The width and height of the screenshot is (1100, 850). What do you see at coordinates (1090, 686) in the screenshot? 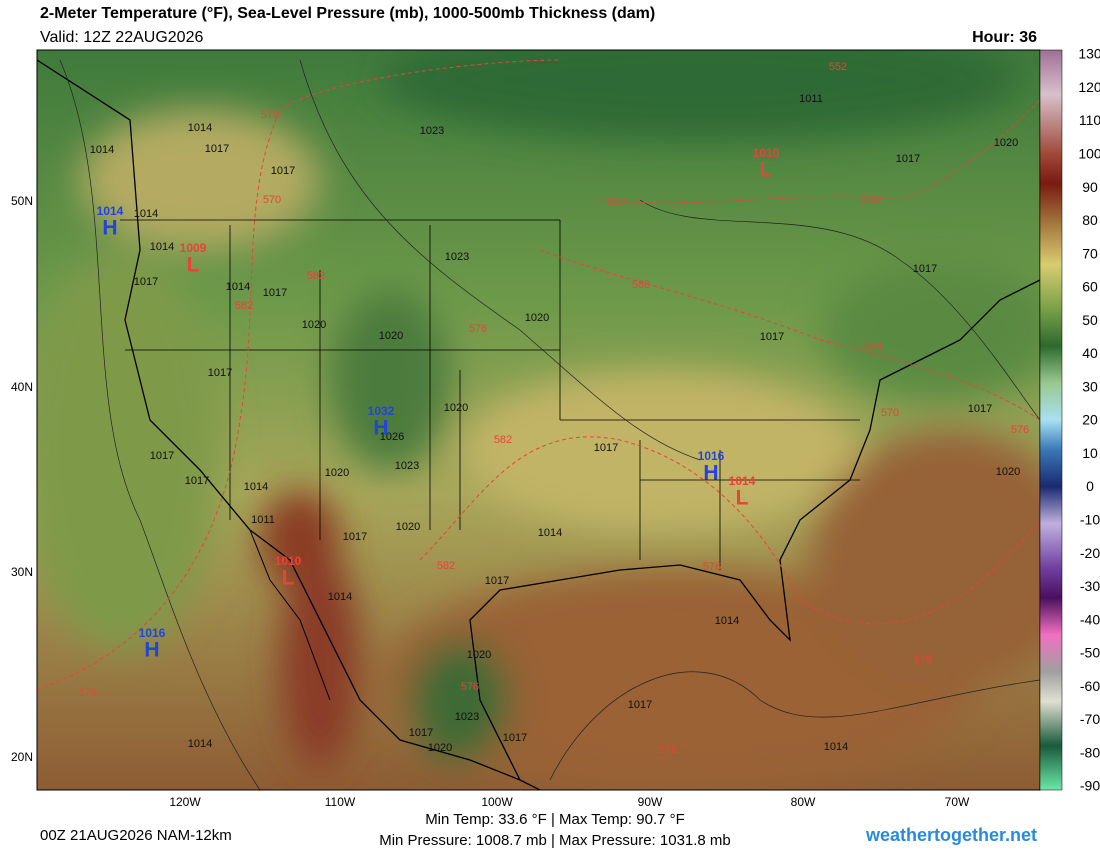
I see `colorbar-tick-label: -60` at bounding box center [1090, 686].